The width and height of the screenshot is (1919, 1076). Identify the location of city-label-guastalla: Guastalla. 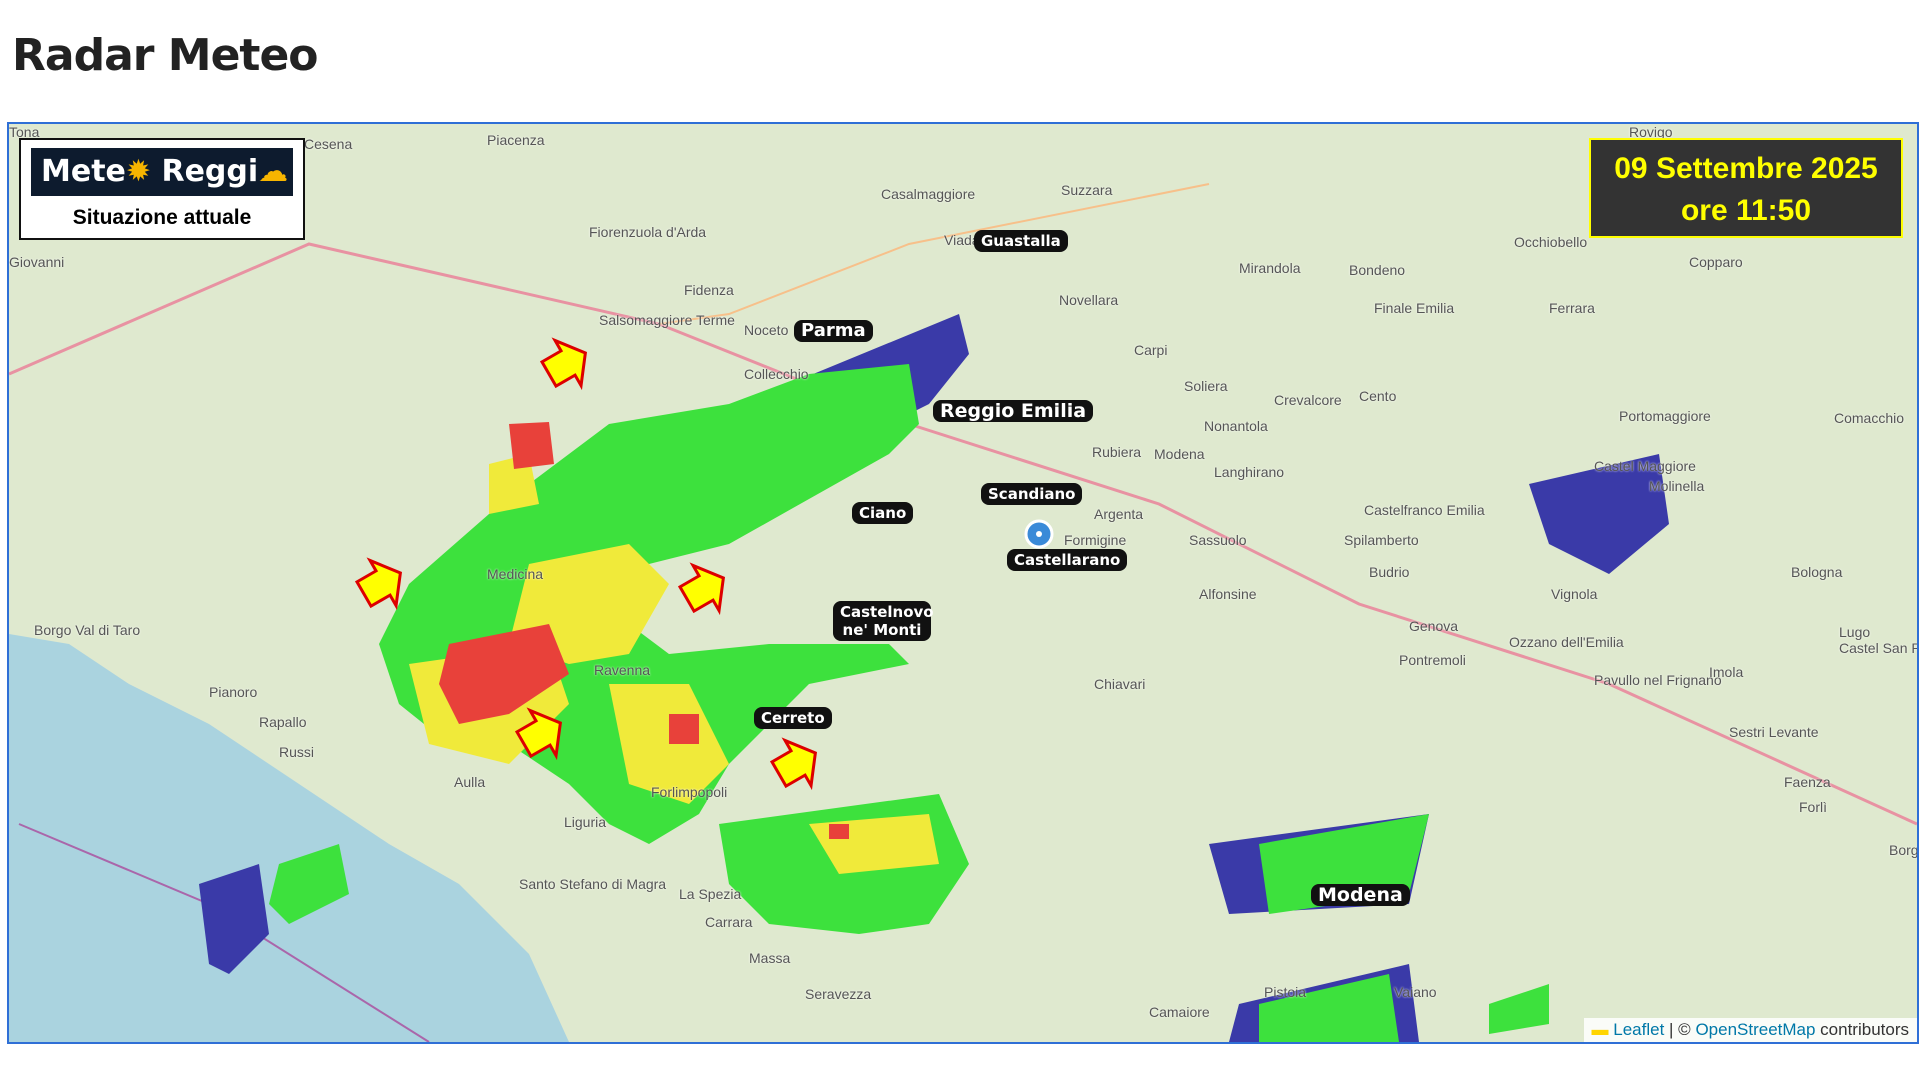
(1021, 241).